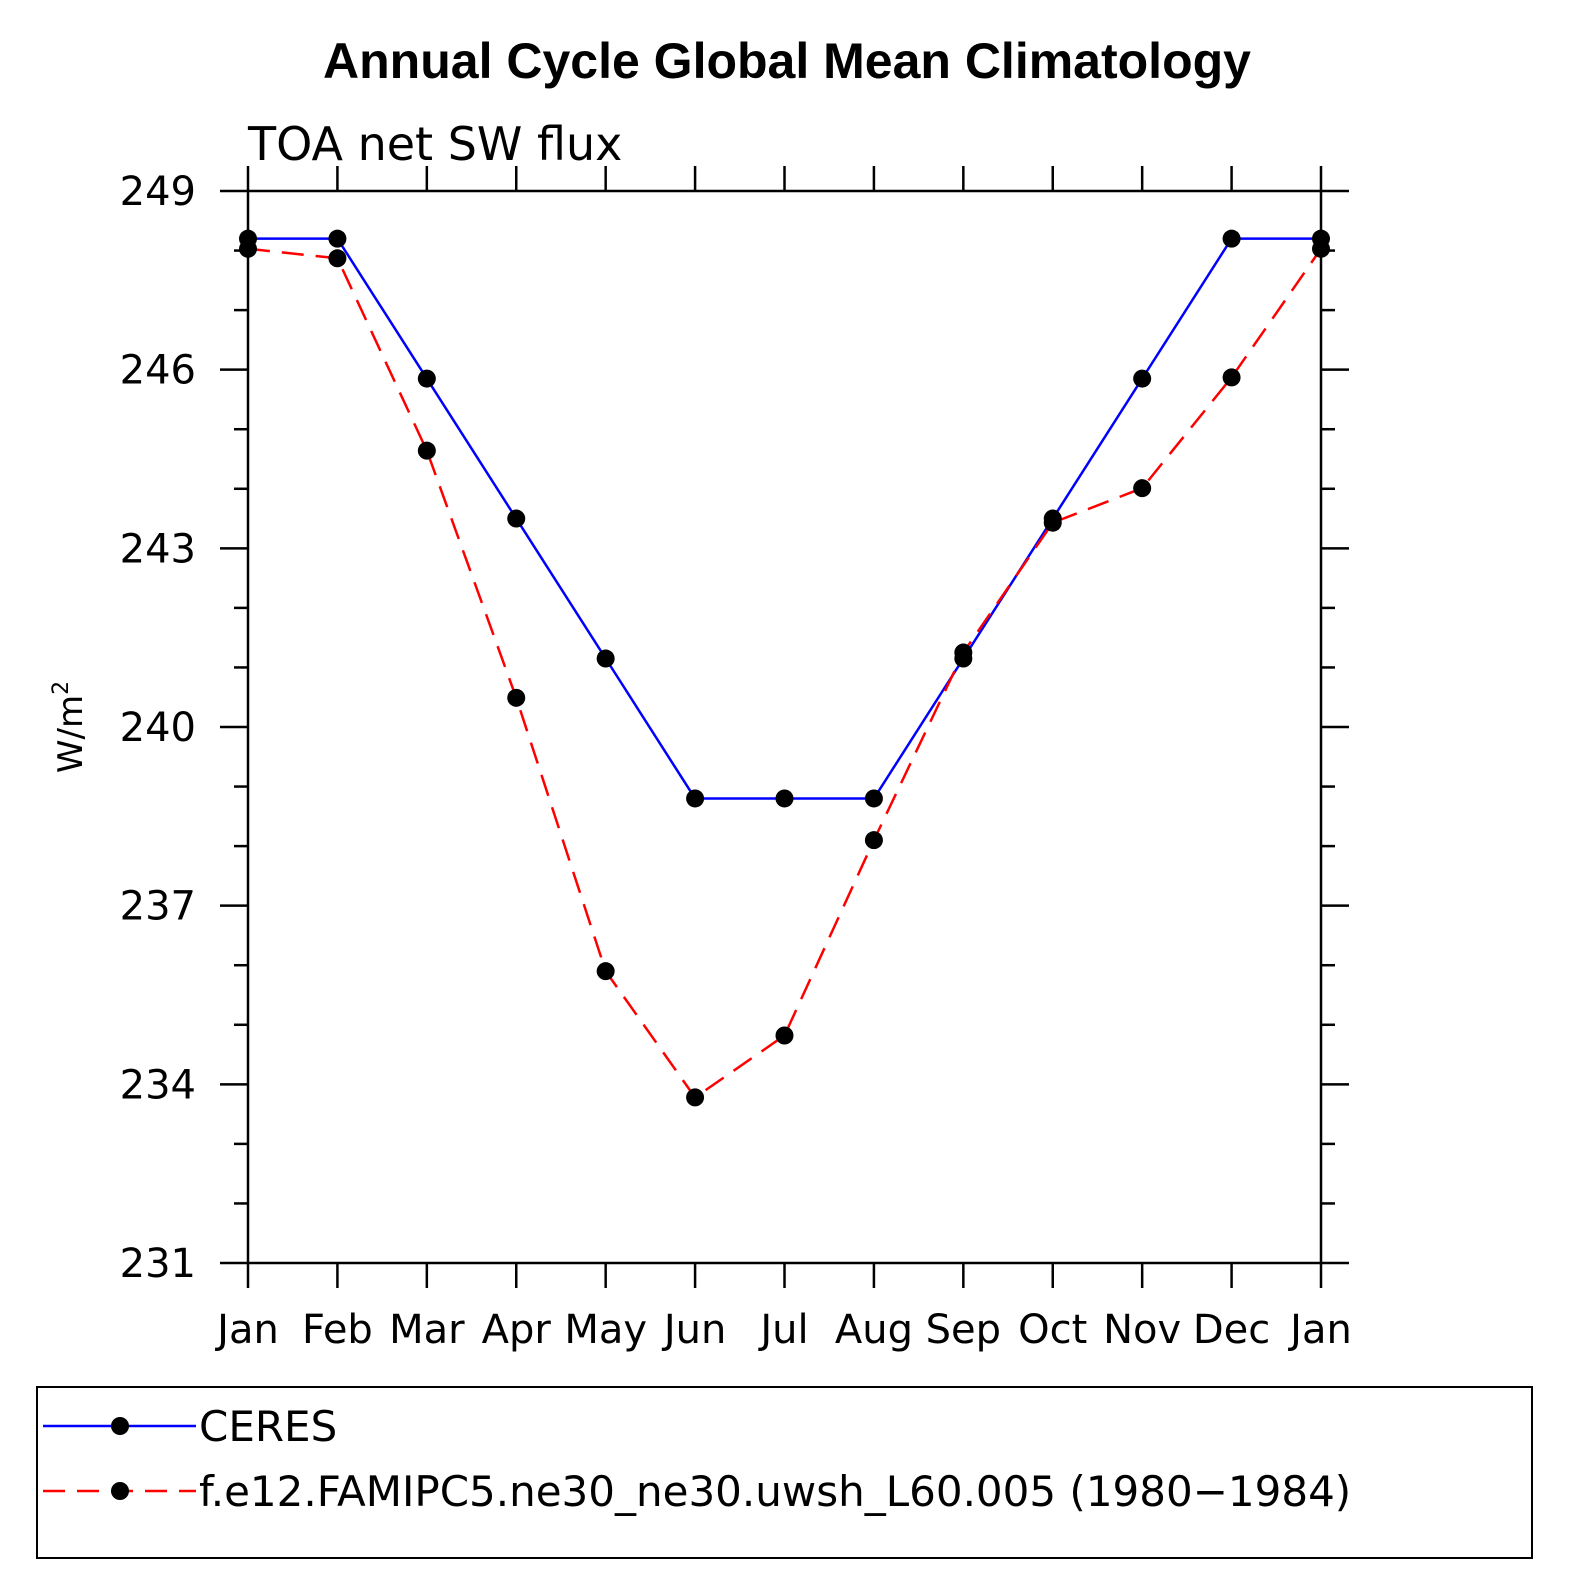 The height and width of the screenshot is (1575, 1575). What do you see at coordinates (1231, 1330) in the screenshot?
I see `x-tick-label: Dec` at bounding box center [1231, 1330].